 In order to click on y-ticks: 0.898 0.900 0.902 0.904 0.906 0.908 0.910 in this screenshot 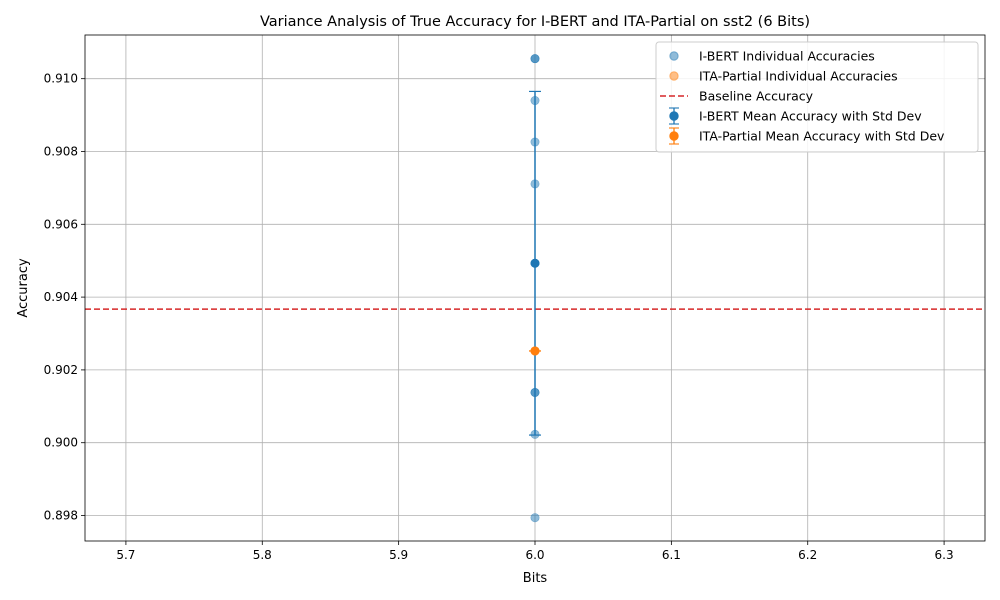, I will do `click(64, 297)`.